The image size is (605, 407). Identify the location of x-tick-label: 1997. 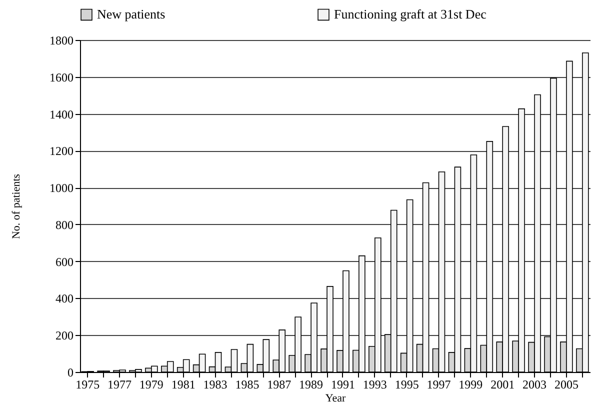
(438, 385).